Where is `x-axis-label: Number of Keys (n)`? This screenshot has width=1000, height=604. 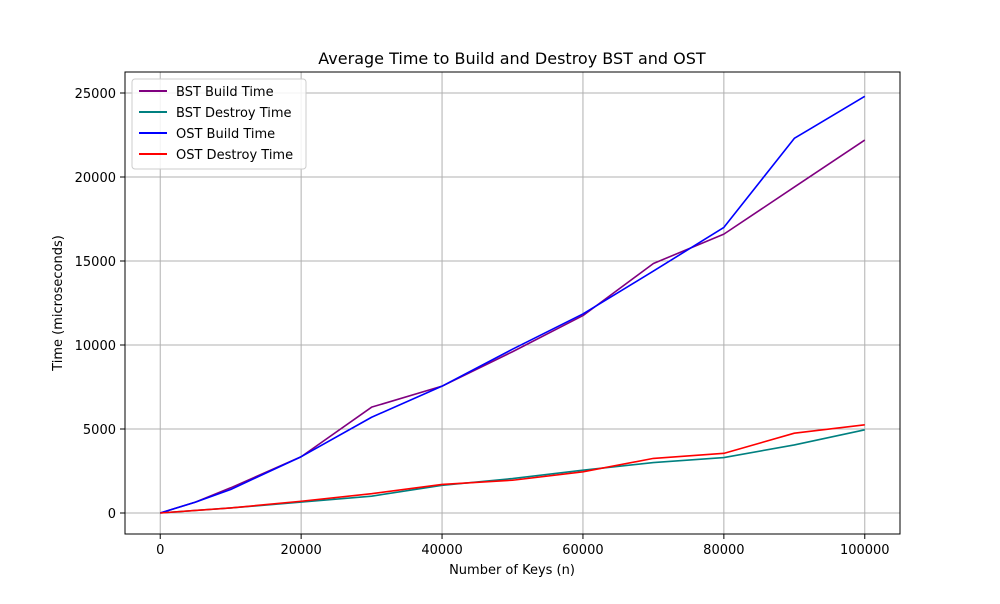 x-axis-label: Number of Keys (n) is located at coordinates (512, 570).